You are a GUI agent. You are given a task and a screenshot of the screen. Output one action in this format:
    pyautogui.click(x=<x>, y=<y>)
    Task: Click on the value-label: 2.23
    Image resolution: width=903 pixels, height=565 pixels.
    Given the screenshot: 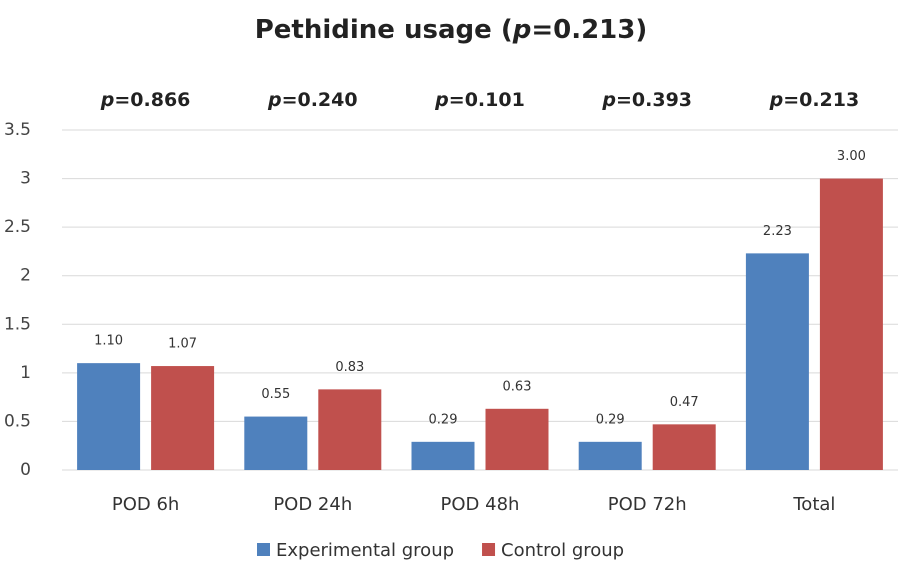 What is the action you would take?
    pyautogui.click(x=777, y=231)
    